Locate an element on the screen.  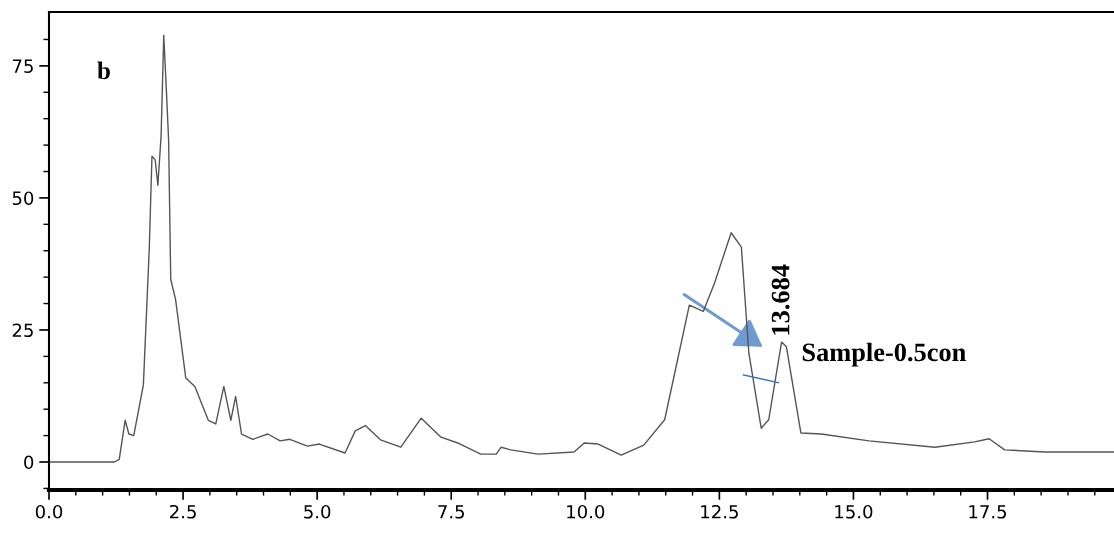
x-tick-label: 12.5 is located at coordinates (719, 511).